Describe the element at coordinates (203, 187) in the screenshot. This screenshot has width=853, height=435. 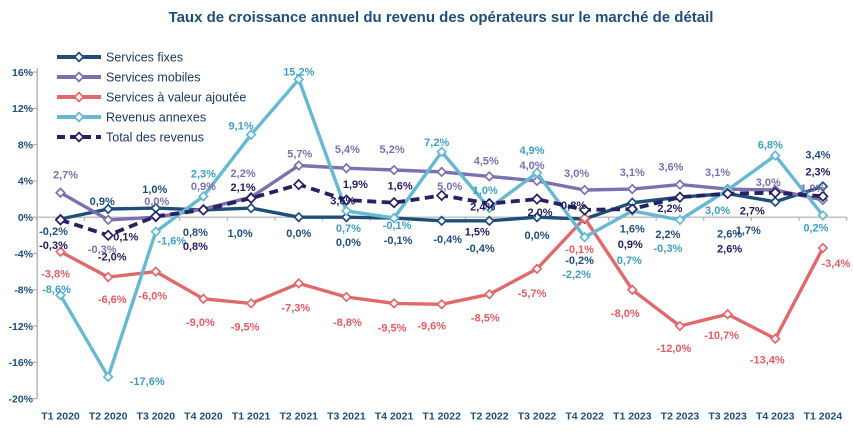
I see `data-label-services-mobiles: 0,9%` at that location.